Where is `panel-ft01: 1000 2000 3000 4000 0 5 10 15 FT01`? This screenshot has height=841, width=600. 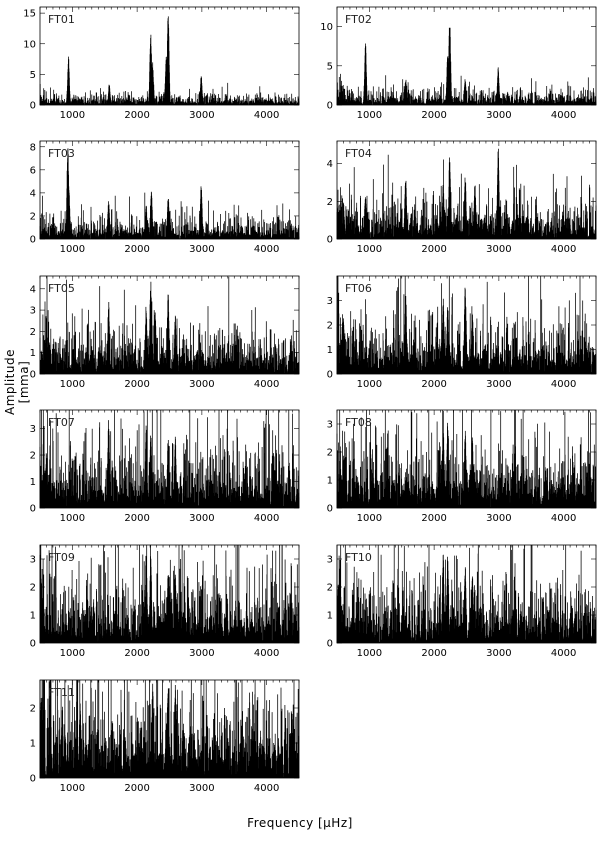 panel-ft01: 1000 2000 3000 4000 0 5 10 15 FT01 is located at coordinates (161, 63).